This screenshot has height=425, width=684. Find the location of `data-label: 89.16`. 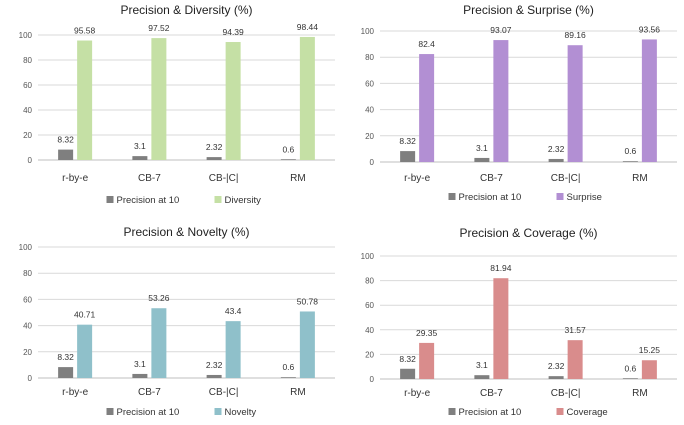

data-label: 89.16 is located at coordinates (575, 35).